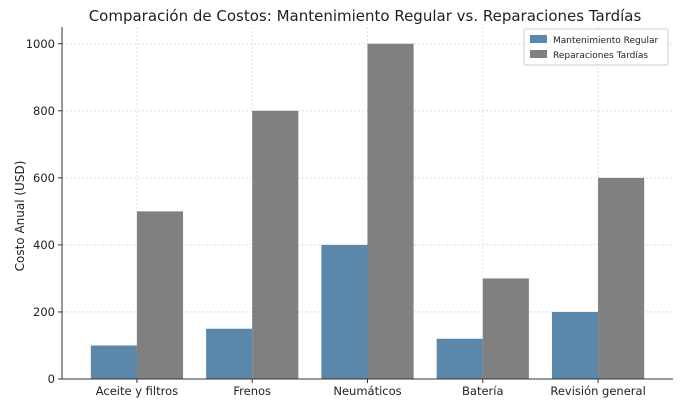 This screenshot has width=695, height=411. Describe the element at coordinates (44, 245) in the screenshot. I see `y-tick-label: 400` at that location.